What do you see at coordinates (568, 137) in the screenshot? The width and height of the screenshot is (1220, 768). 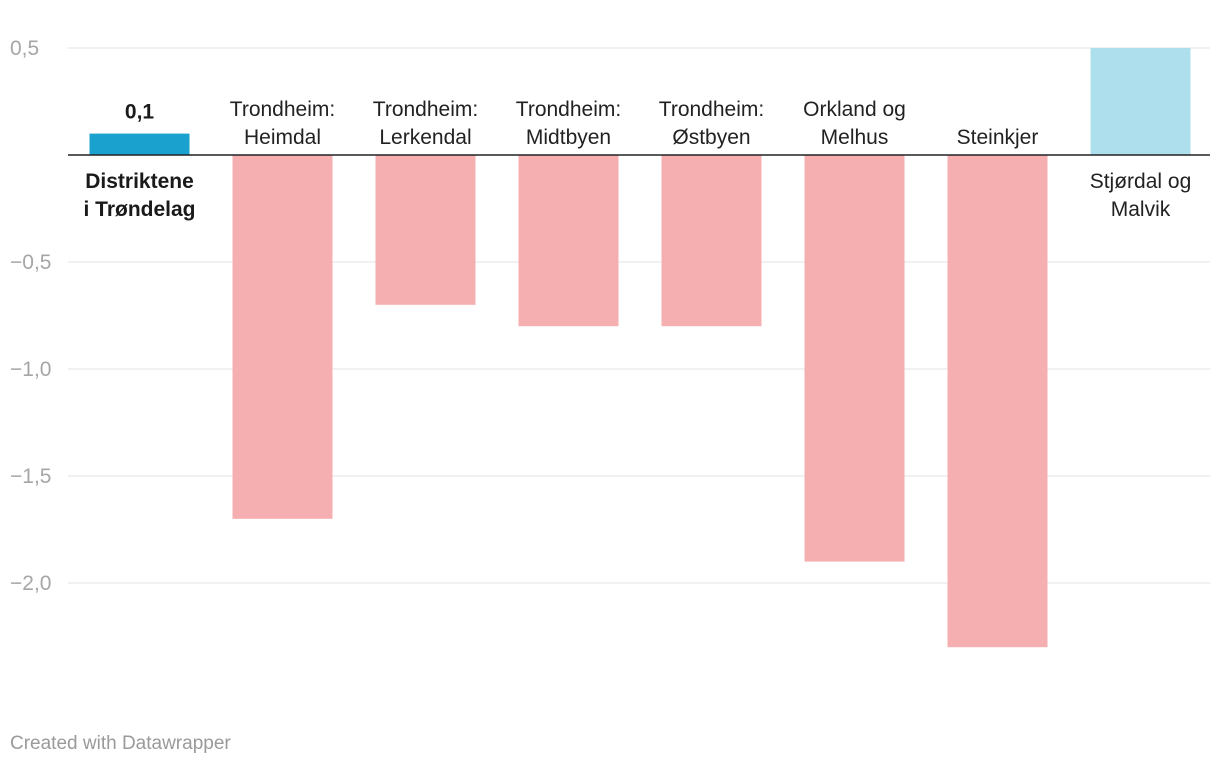 I see `category-label: Midtbyen` at bounding box center [568, 137].